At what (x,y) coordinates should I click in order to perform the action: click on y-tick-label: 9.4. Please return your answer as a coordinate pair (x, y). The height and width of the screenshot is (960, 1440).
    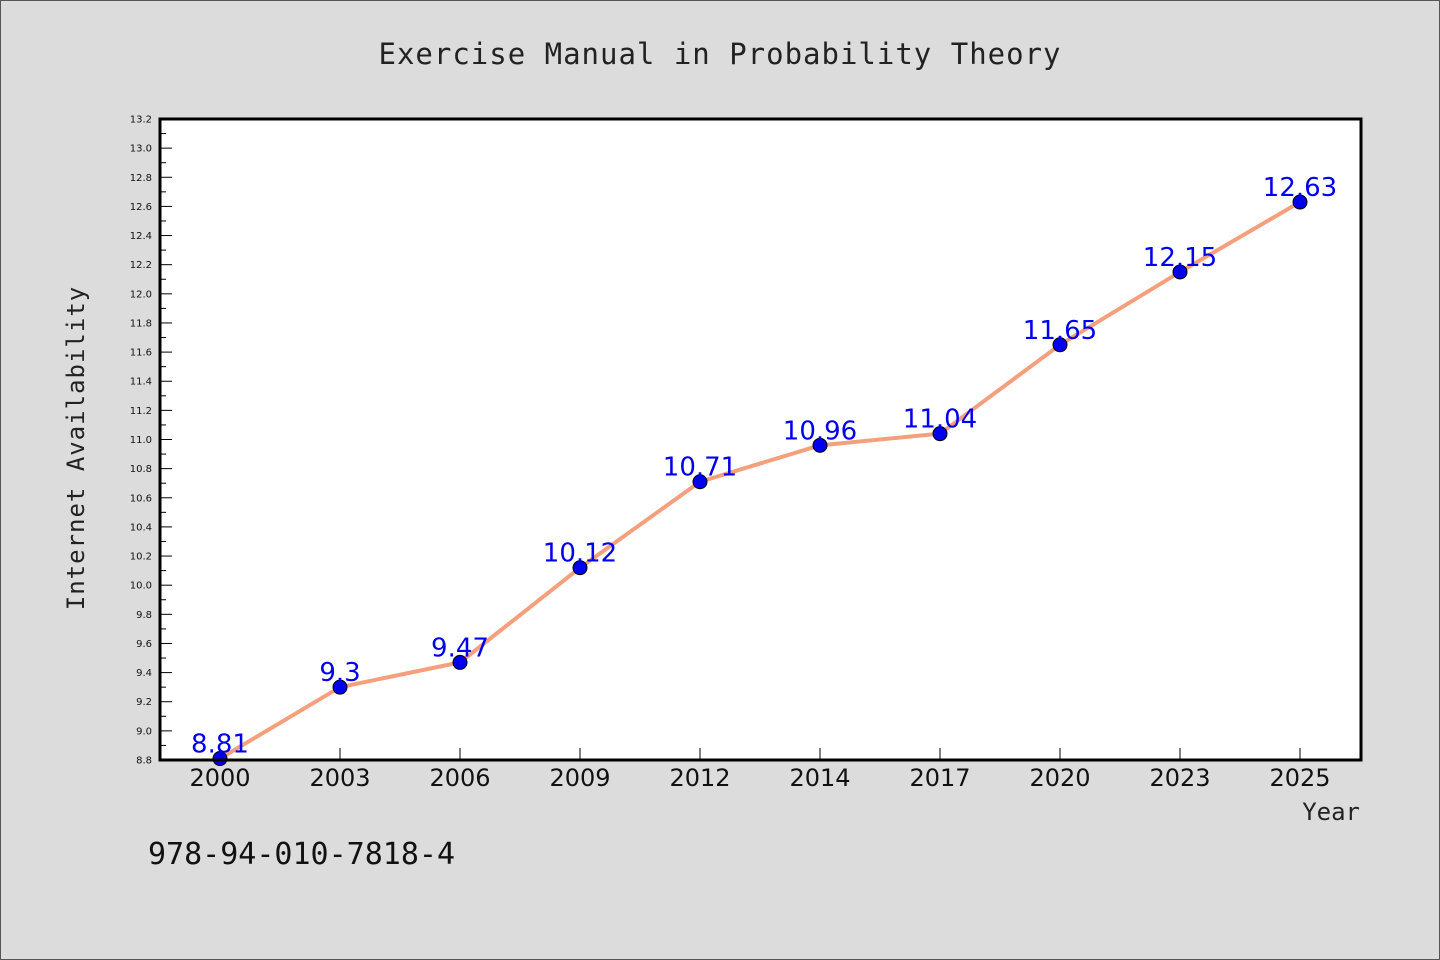
    Looking at the image, I should click on (144, 673).